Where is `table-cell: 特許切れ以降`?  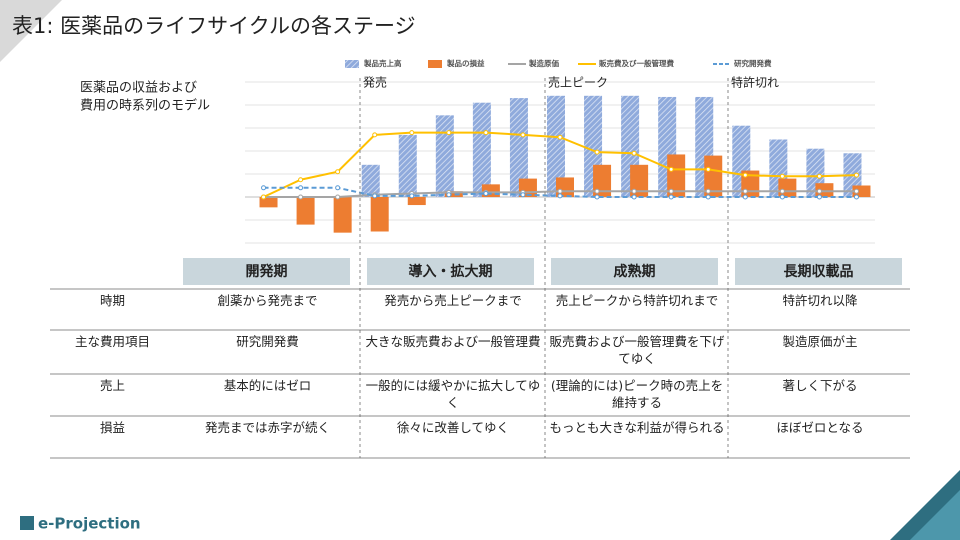 table-cell: 特許切れ以降 is located at coordinates (820, 300).